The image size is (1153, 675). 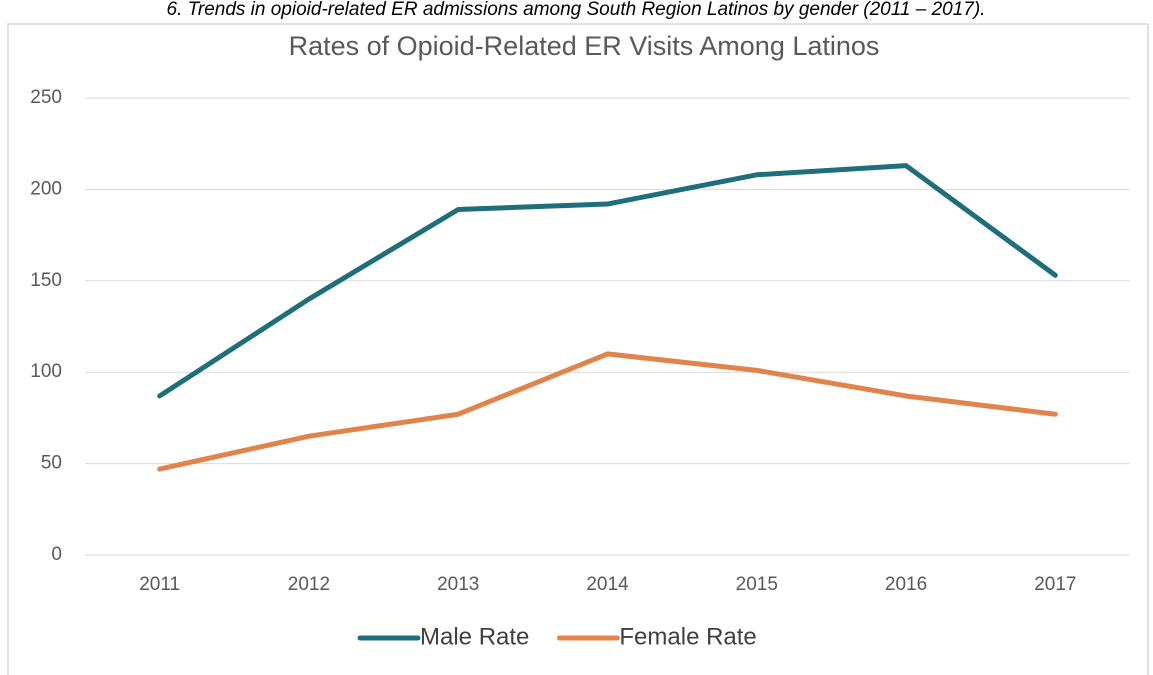 I want to click on y-tick-label: 50, so click(x=51, y=463).